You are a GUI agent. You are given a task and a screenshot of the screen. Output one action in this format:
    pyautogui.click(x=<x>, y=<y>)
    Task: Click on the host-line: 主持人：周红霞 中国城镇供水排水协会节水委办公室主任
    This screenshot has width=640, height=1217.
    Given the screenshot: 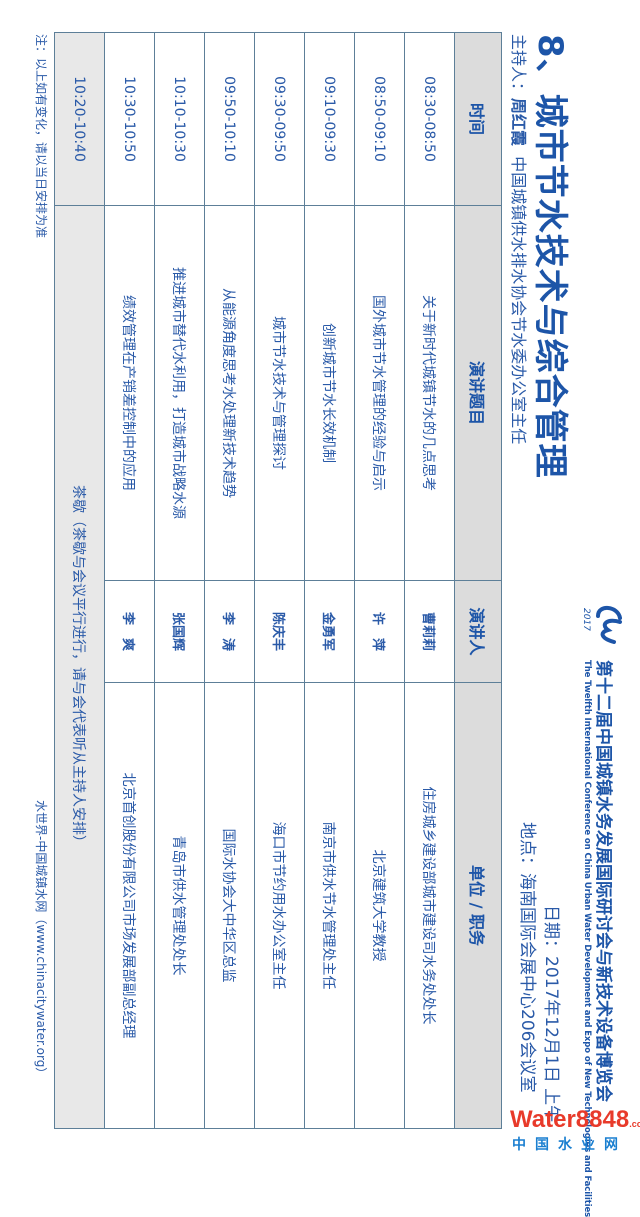 What is the action you would take?
    pyautogui.click(x=520, y=239)
    